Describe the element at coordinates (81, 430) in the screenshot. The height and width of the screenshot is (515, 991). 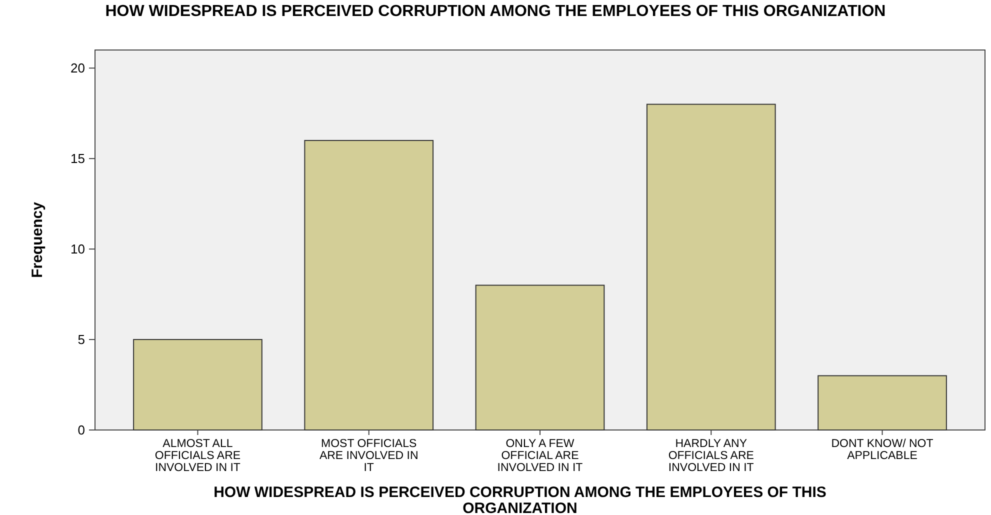
I see `y-tick-label: 0` at that location.